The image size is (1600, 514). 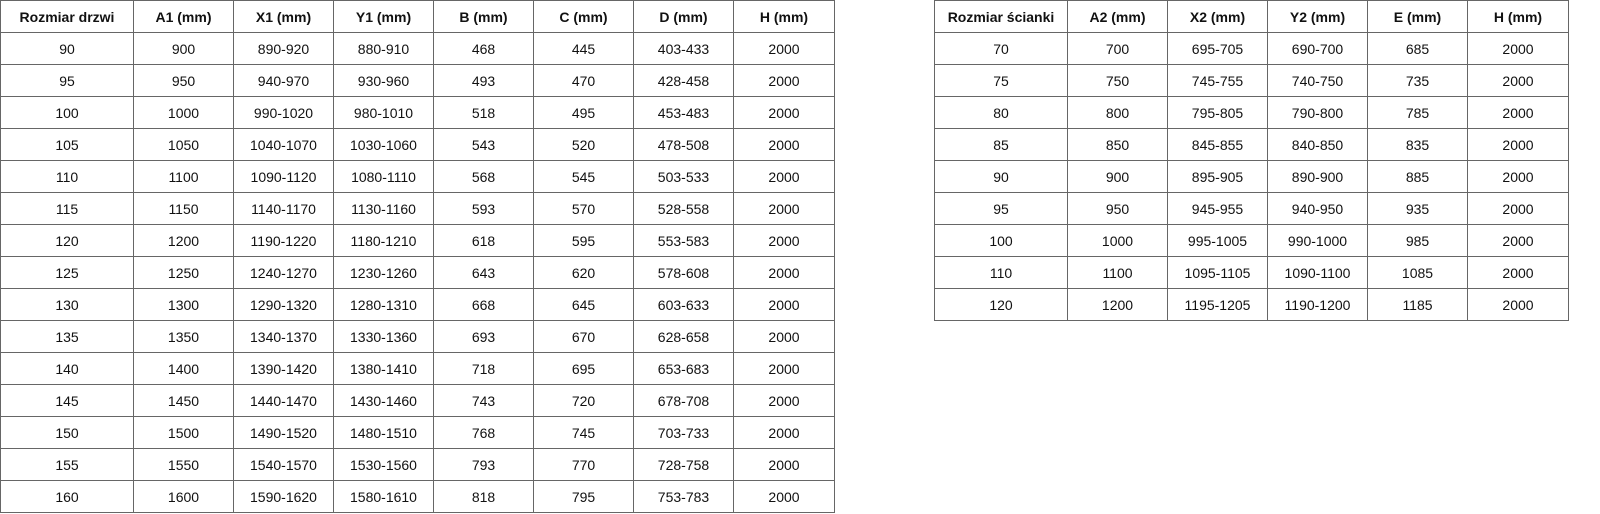 What do you see at coordinates (1217, 80) in the screenshot?
I see `table-cell: 745-755` at bounding box center [1217, 80].